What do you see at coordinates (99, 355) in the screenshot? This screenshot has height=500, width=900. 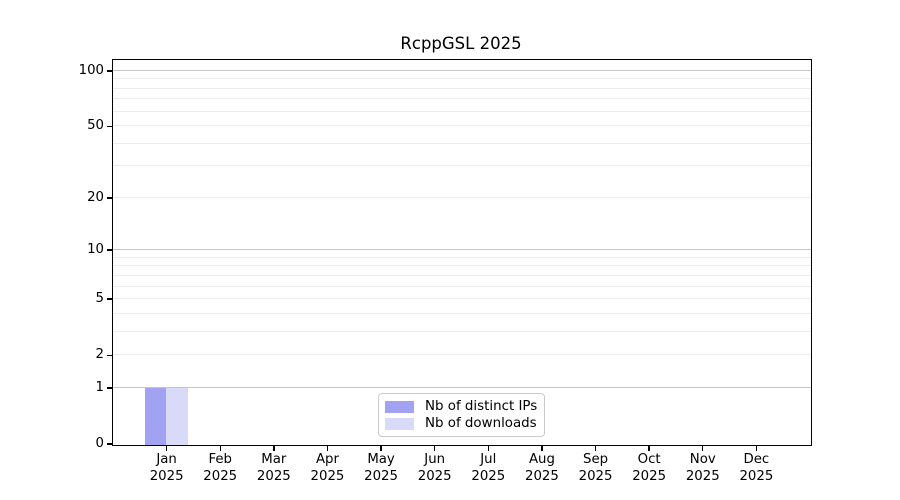 I see `y-tick-label: 2` at bounding box center [99, 355].